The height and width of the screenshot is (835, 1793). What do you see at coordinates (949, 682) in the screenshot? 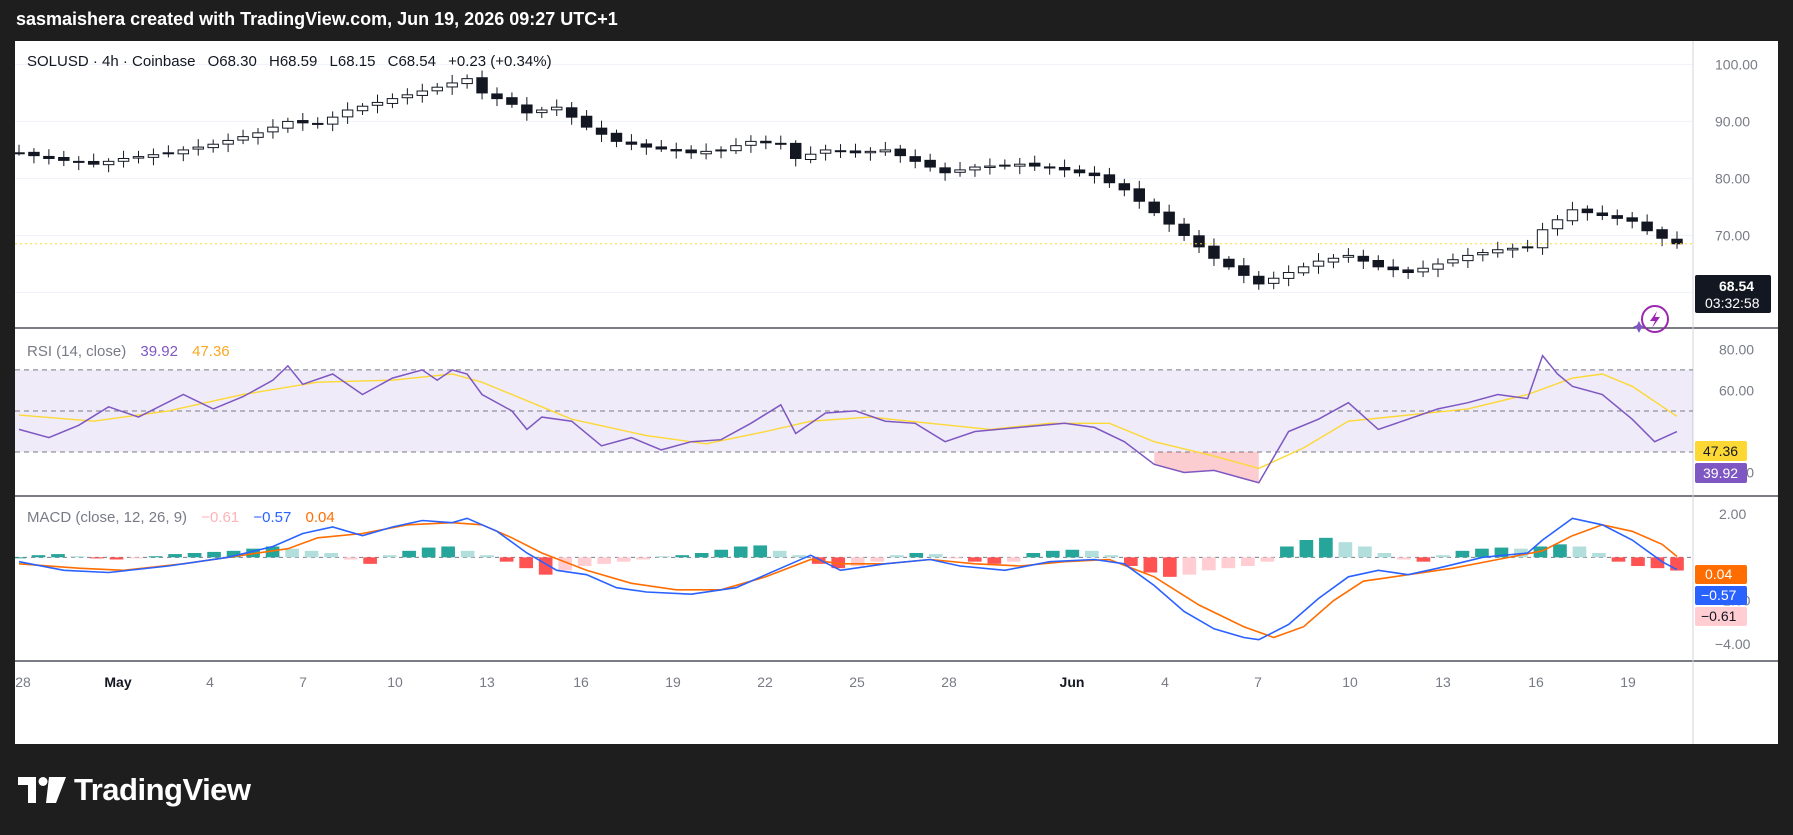
I see `time-tick-label: 28` at bounding box center [949, 682].